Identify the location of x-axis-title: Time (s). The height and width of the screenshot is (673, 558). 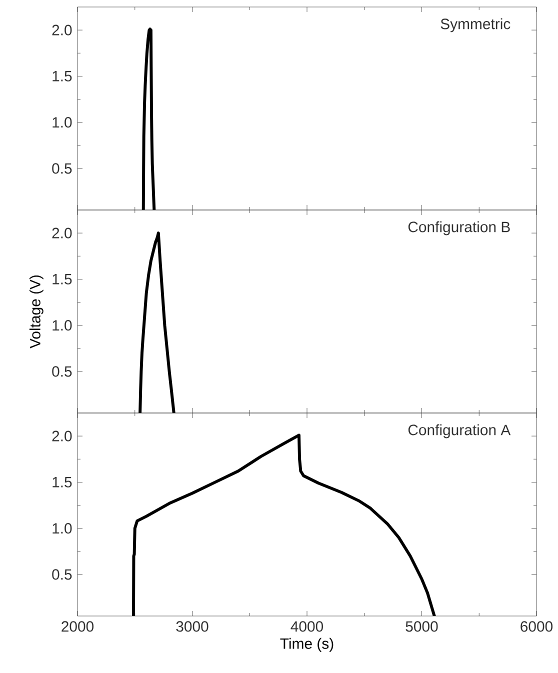
(307, 645).